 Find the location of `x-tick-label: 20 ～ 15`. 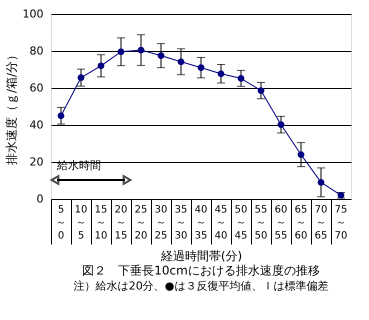

x-tick-label: 20 ～ 15 is located at coordinates (121, 223).